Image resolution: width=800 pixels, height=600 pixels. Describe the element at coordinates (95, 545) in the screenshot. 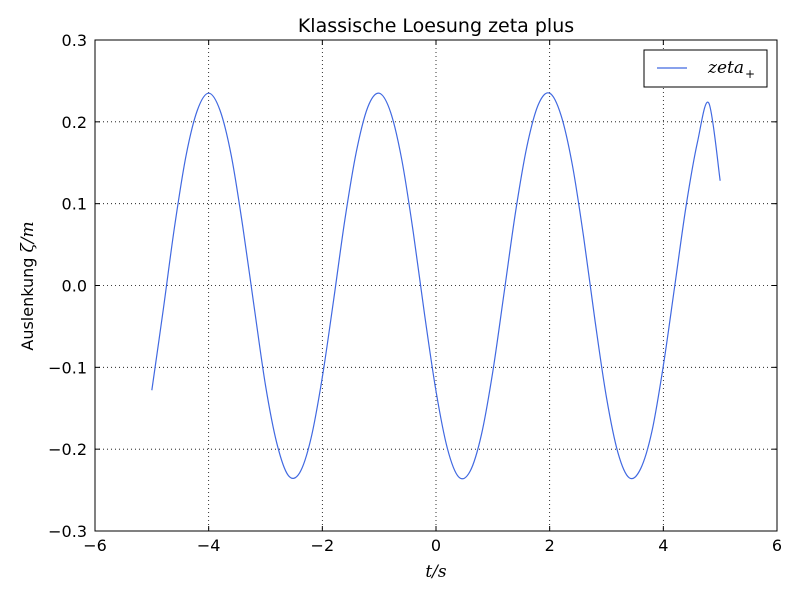

I see `x-tick-label: −6` at that location.